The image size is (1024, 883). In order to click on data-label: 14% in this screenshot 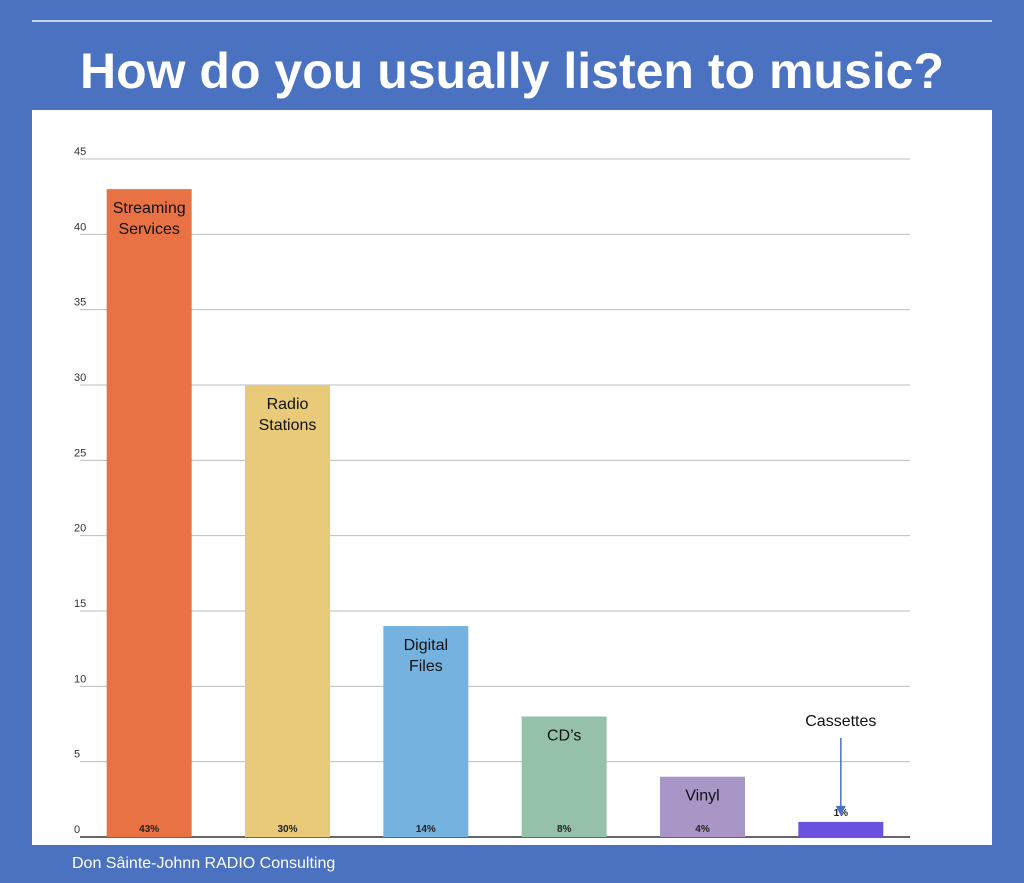, I will do `click(426, 829)`.